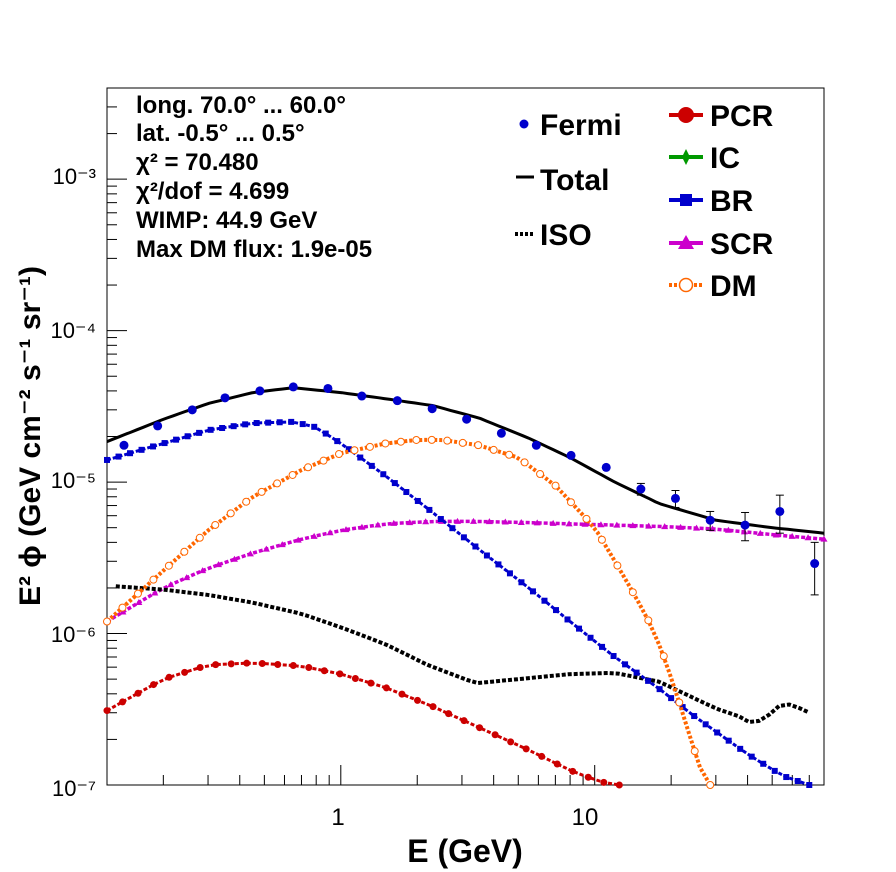  What do you see at coordinates (733, 286) in the screenshot?
I see `legend-dm-label: DM` at bounding box center [733, 286].